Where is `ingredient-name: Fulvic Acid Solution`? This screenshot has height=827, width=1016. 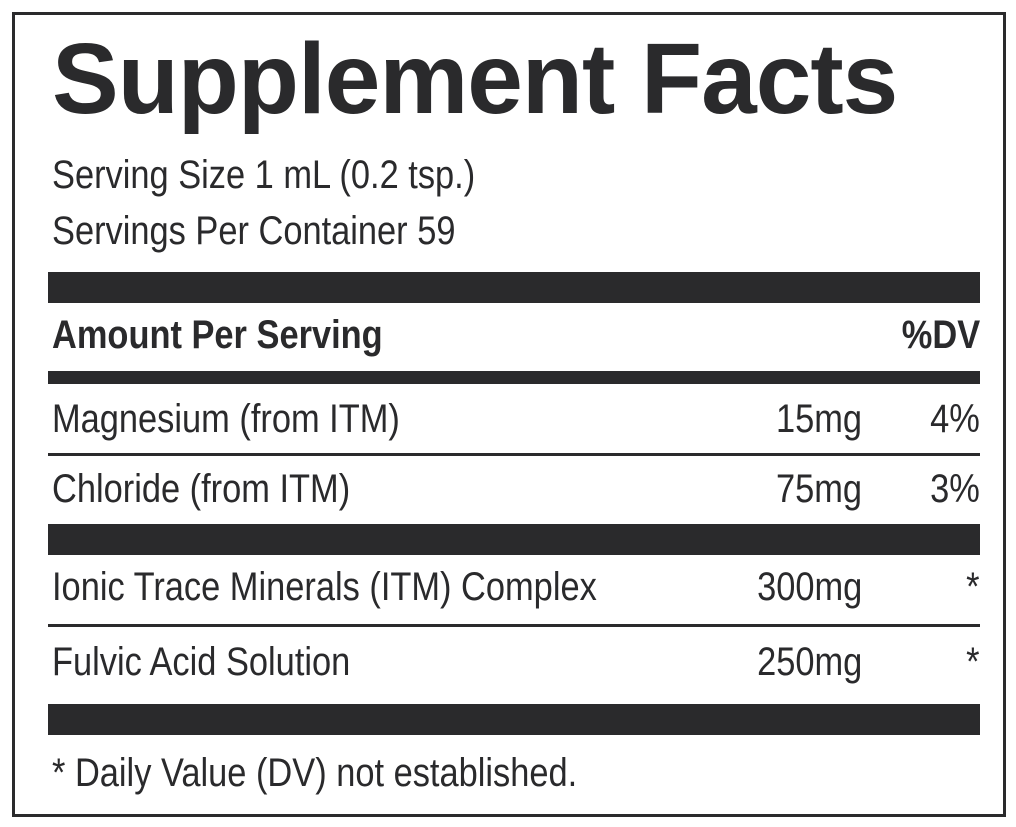 ingredient-name: Fulvic Acid Solution is located at coordinates (201, 662).